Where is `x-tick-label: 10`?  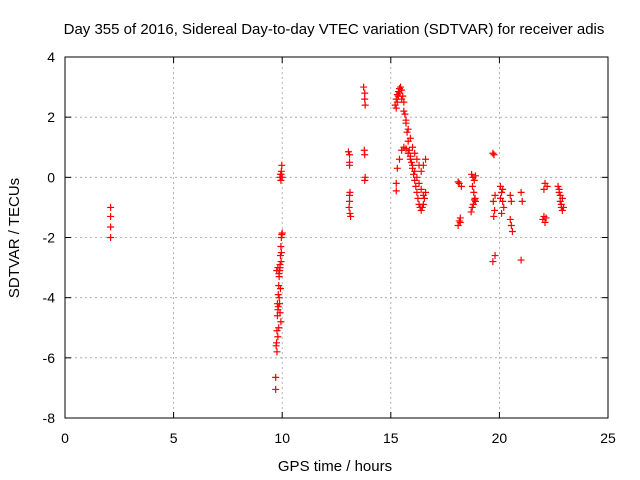 x-tick-label: 10 is located at coordinates (282, 438).